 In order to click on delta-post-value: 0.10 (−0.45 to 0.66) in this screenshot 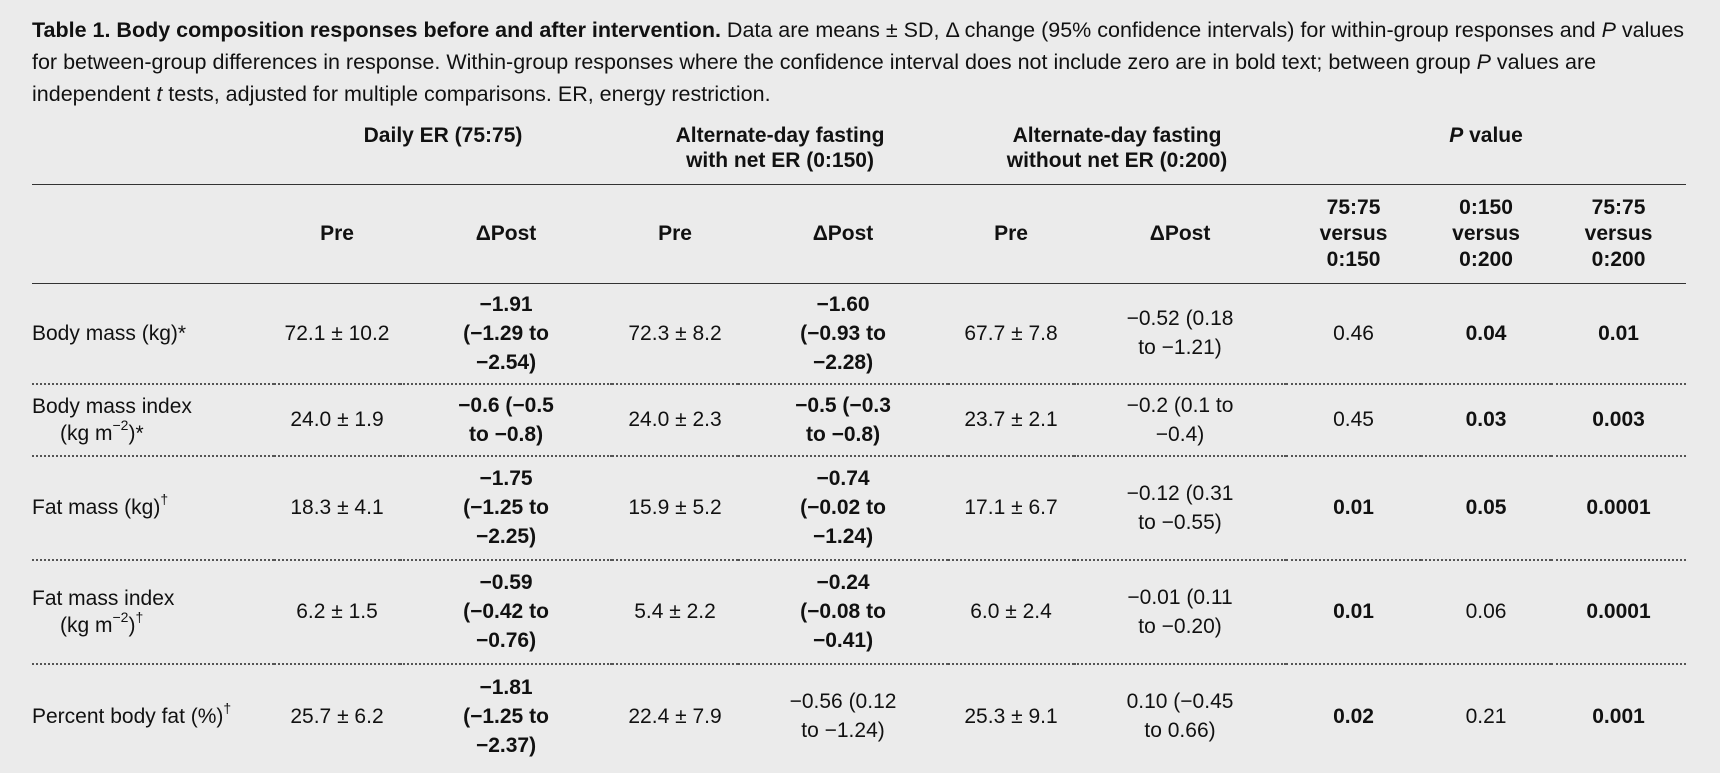, I will do `click(1180, 716)`.